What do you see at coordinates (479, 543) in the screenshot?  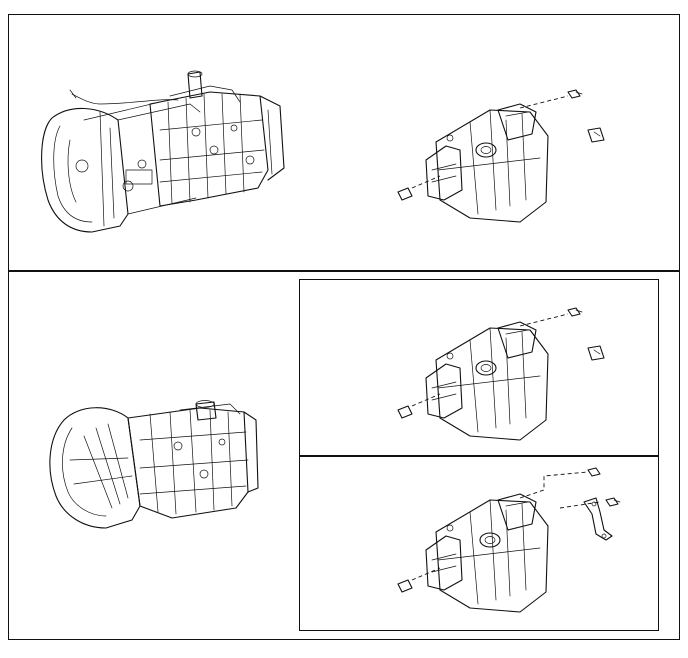 I see `inset-panel-lower` at bounding box center [479, 543].